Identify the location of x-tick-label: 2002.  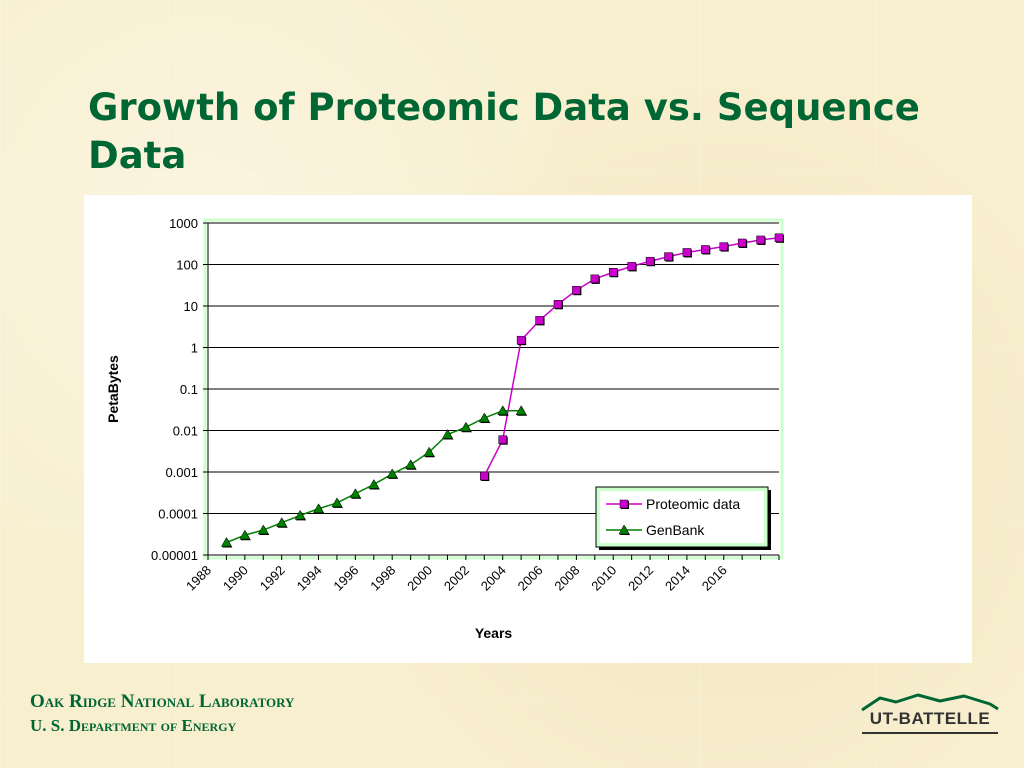
(456, 578).